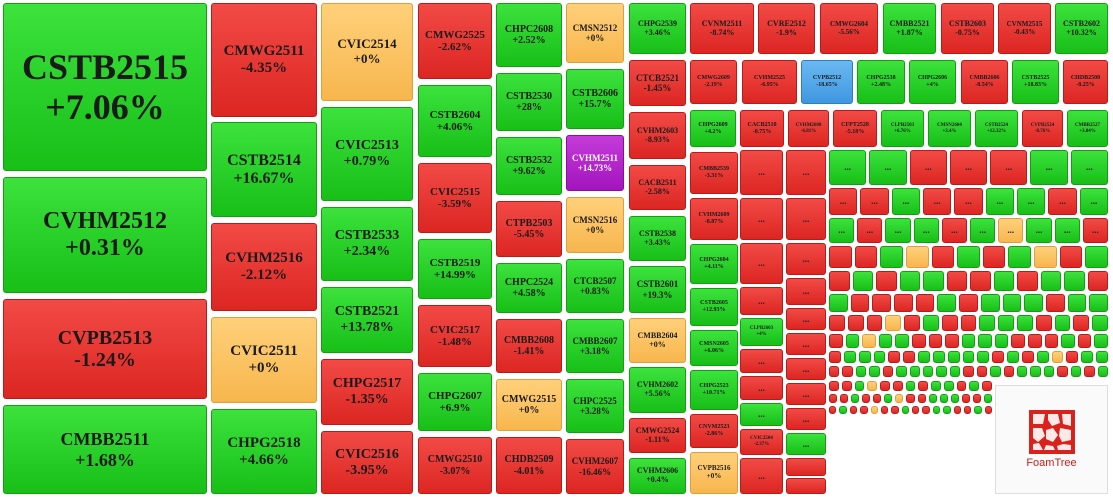 The height and width of the screenshot is (497, 1113). What do you see at coordinates (1051, 432) in the screenshot?
I see `logo-icon` at bounding box center [1051, 432].